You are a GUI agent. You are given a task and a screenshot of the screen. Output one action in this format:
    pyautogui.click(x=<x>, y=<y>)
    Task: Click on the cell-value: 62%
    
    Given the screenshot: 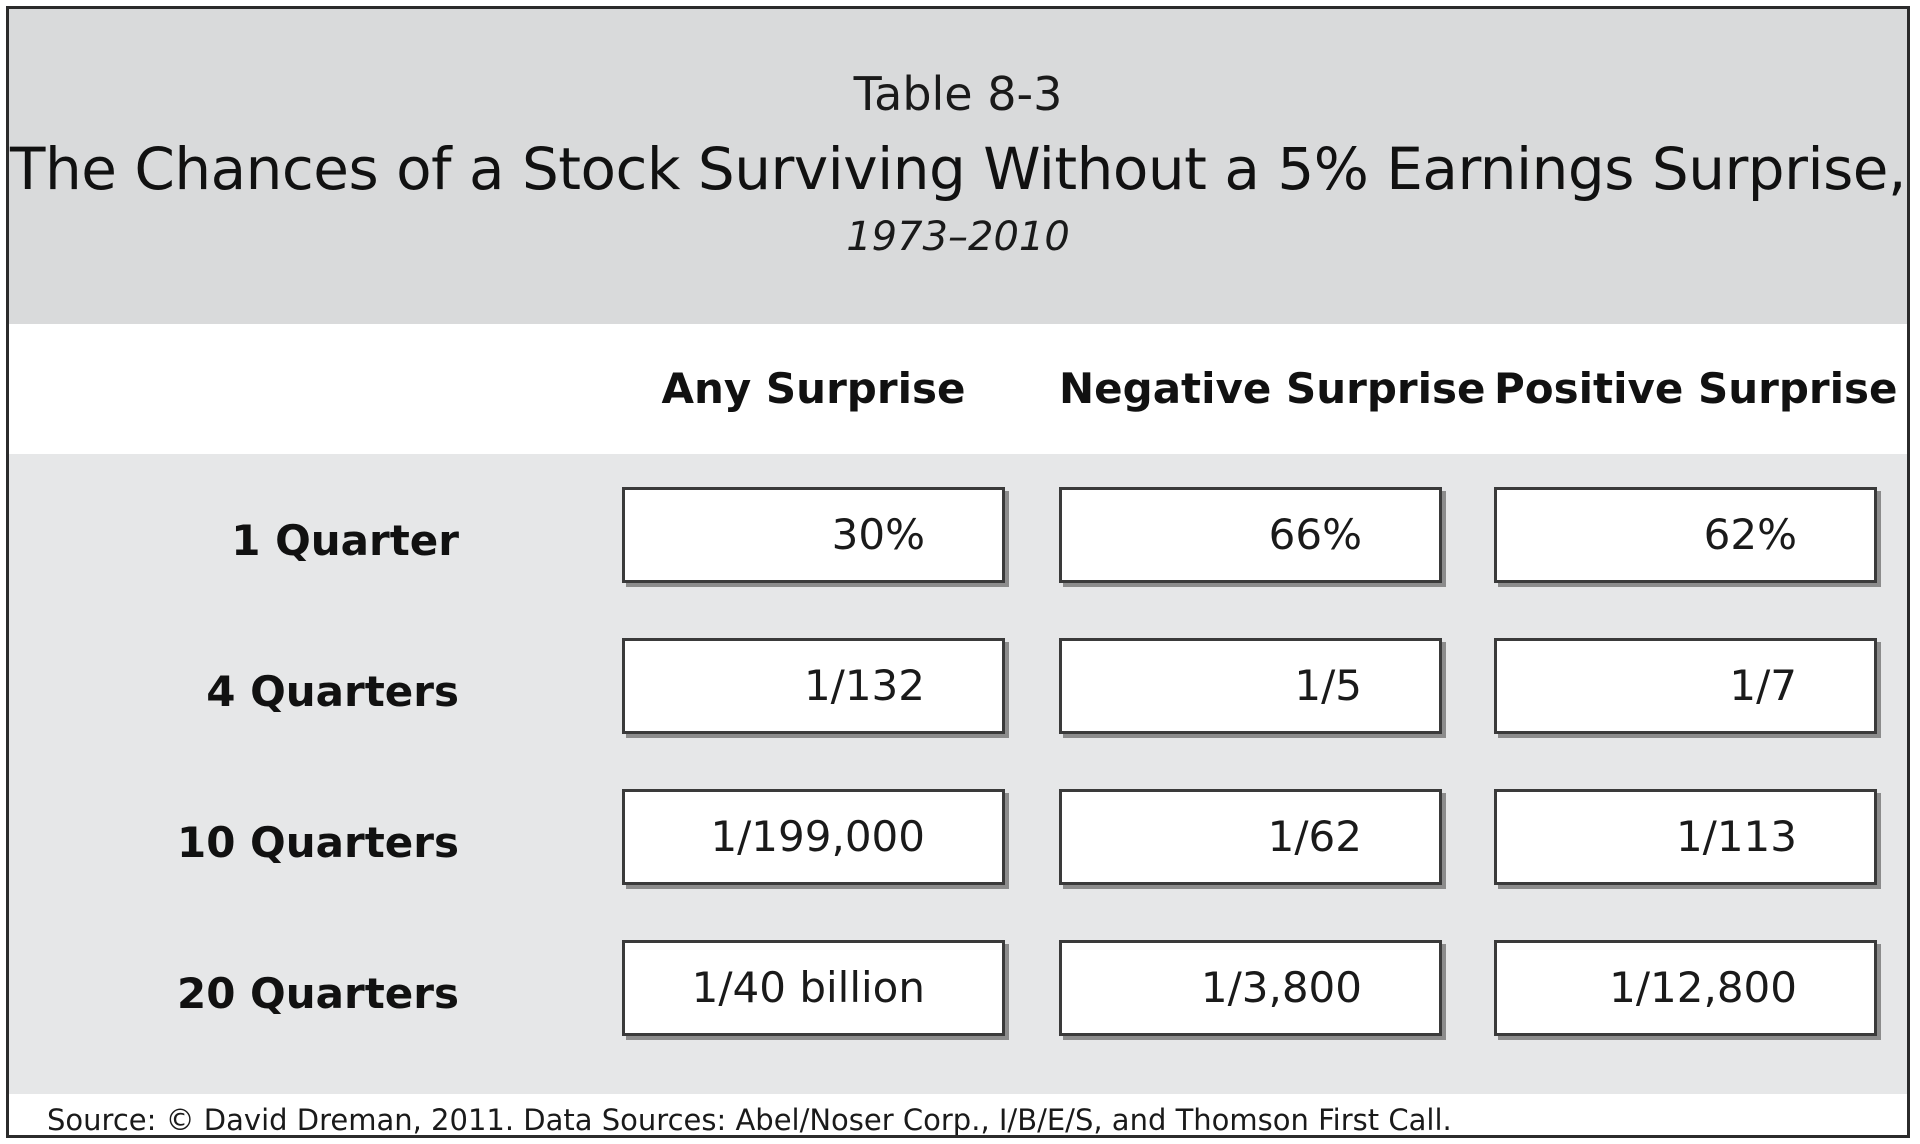 What is the action you would take?
    pyautogui.click(x=1750, y=534)
    